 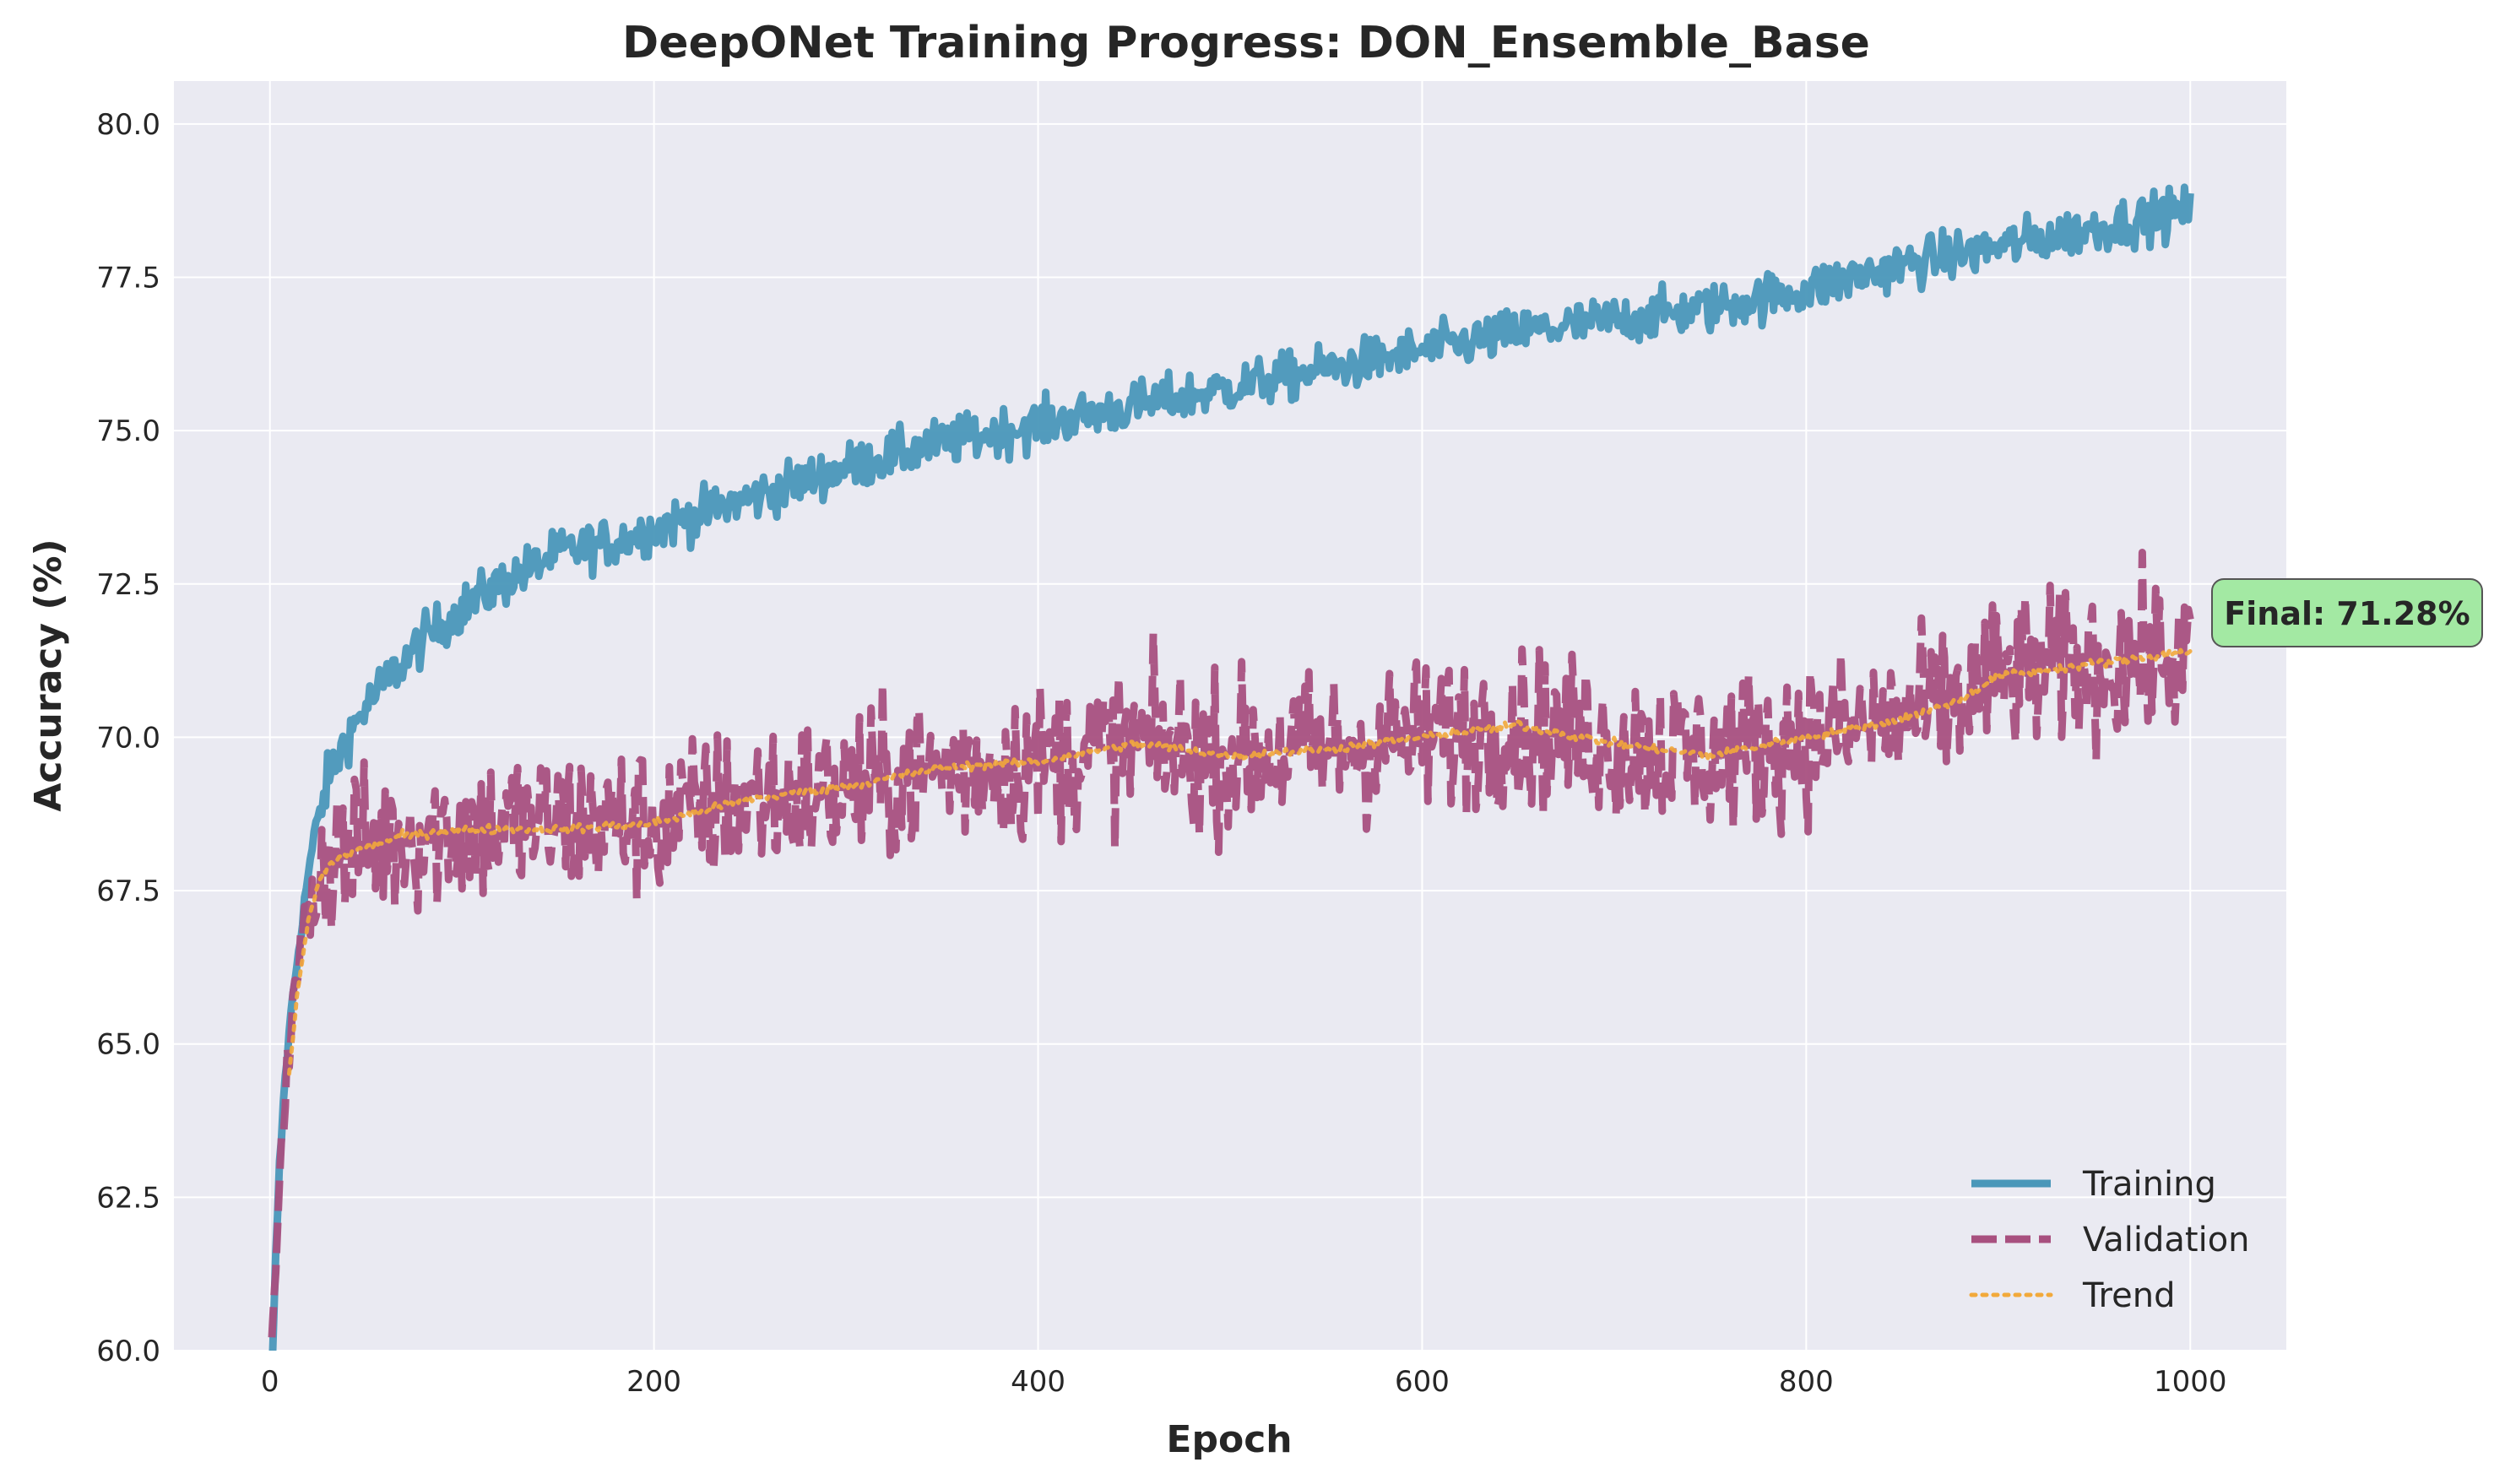 What do you see at coordinates (48, 675) in the screenshot?
I see `y-axis-label: Accuracy (%)` at bounding box center [48, 675].